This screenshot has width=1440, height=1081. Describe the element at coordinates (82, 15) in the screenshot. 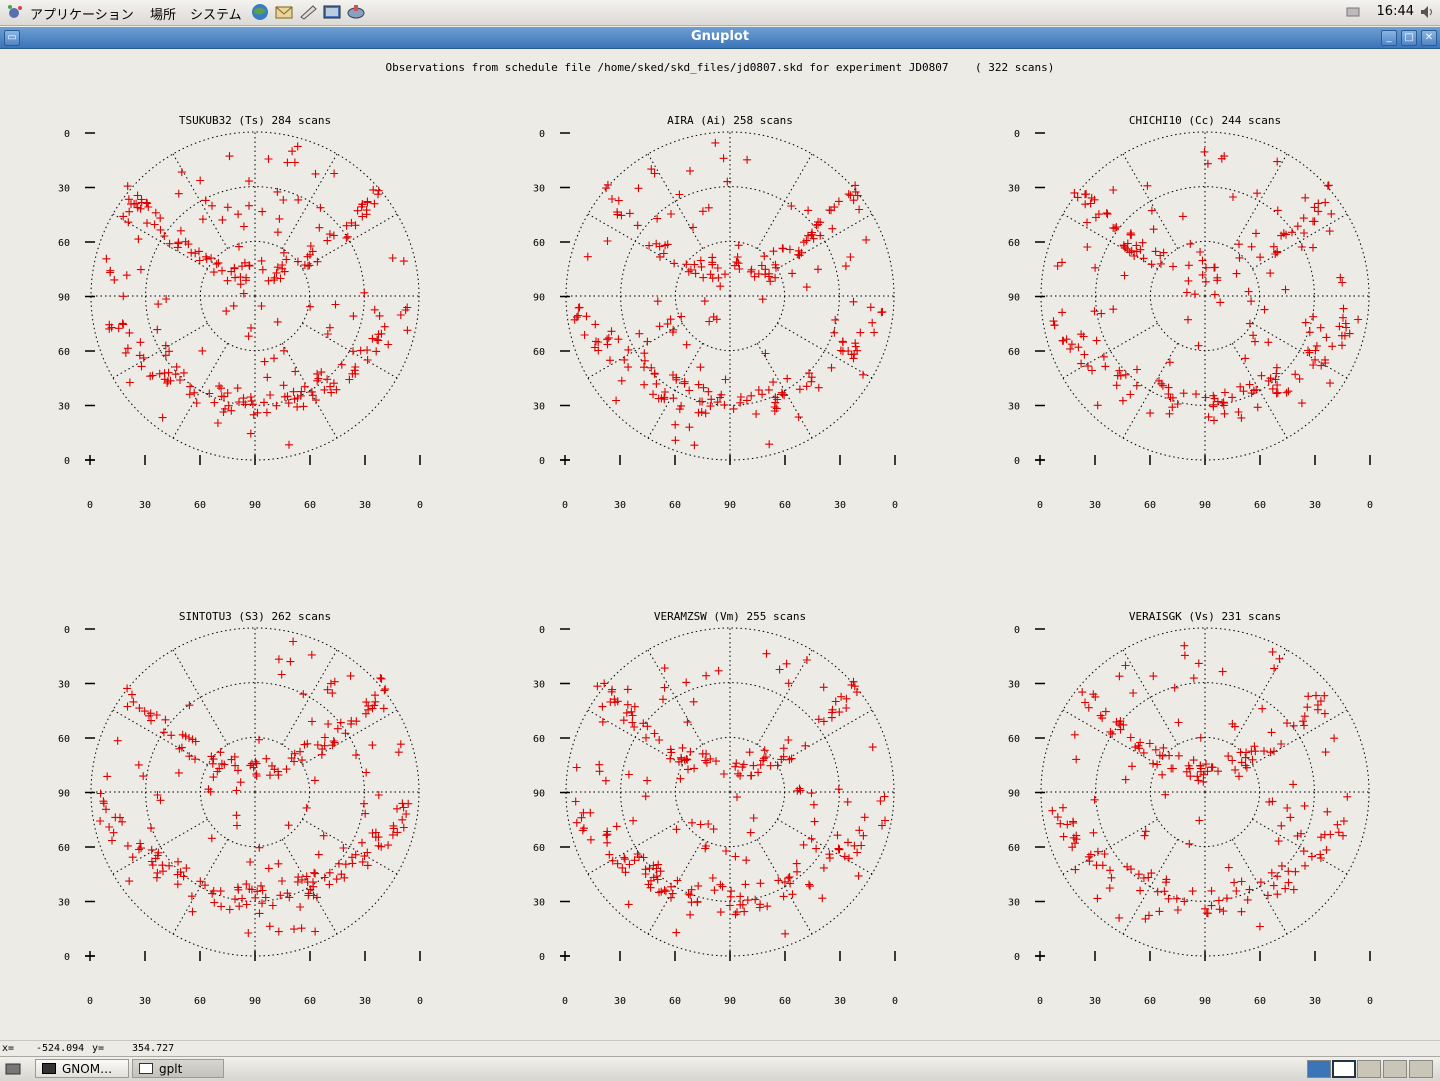

I see `menu-applications: アプリケーション` at that location.